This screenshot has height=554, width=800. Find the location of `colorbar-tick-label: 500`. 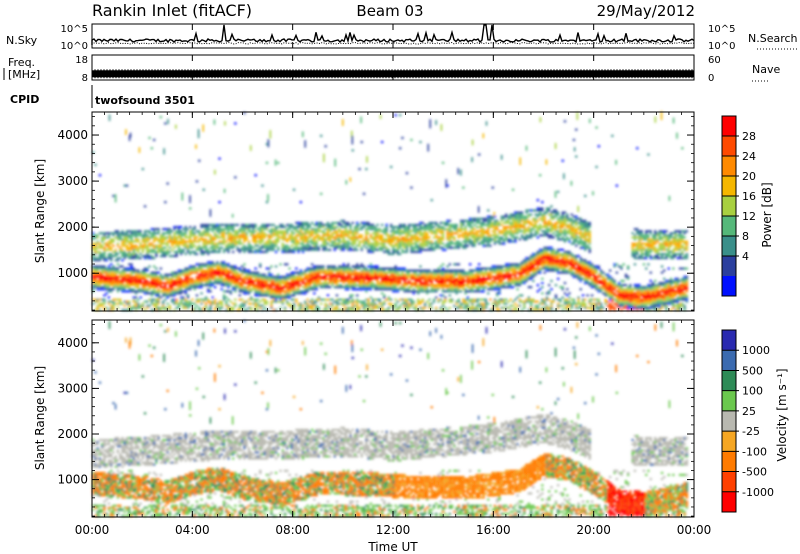

colorbar-tick-label: 500 is located at coordinates (752, 370).